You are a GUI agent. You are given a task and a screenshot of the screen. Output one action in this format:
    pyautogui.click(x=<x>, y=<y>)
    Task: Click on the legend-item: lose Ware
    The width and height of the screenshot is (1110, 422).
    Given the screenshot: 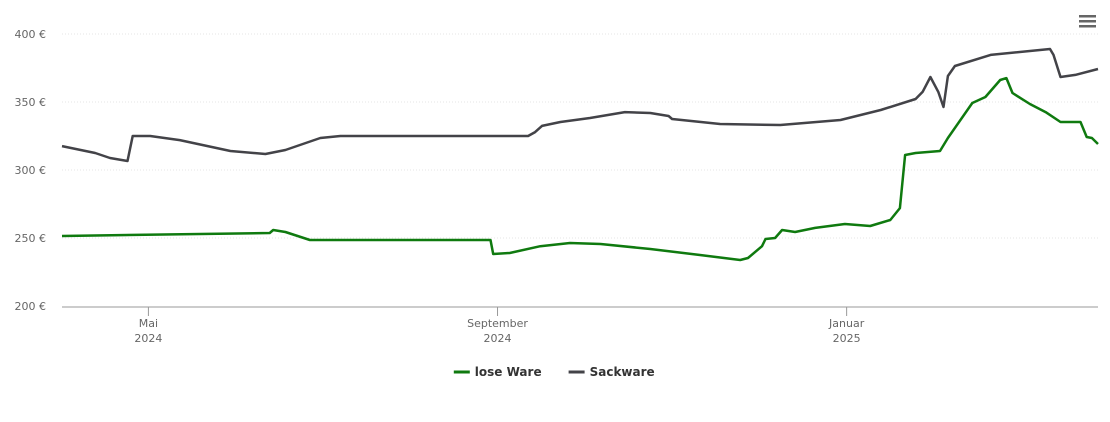 What is the action you would take?
    pyautogui.click(x=497, y=372)
    